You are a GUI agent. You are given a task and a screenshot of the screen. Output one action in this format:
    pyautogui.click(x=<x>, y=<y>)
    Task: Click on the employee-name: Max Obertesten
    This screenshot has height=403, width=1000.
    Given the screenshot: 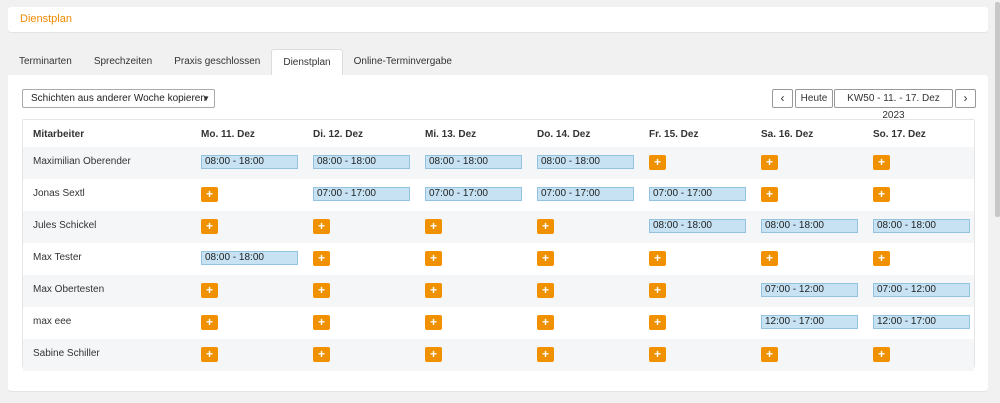 What is the action you would take?
    pyautogui.click(x=69, y=289)
    